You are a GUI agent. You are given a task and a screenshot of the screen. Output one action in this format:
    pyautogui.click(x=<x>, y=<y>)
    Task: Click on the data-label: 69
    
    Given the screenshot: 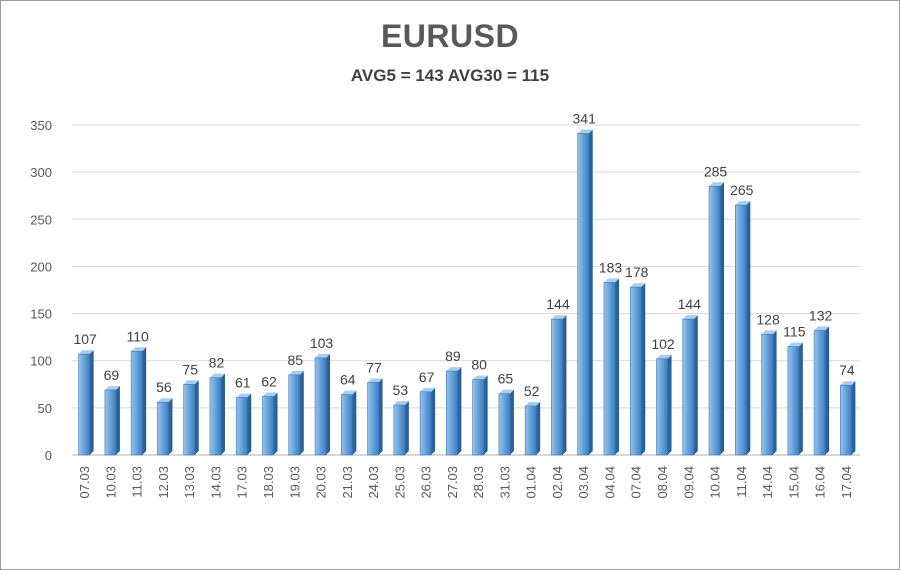 What is the action you would take?
    pyautogui.click(x=112, y=375)
    